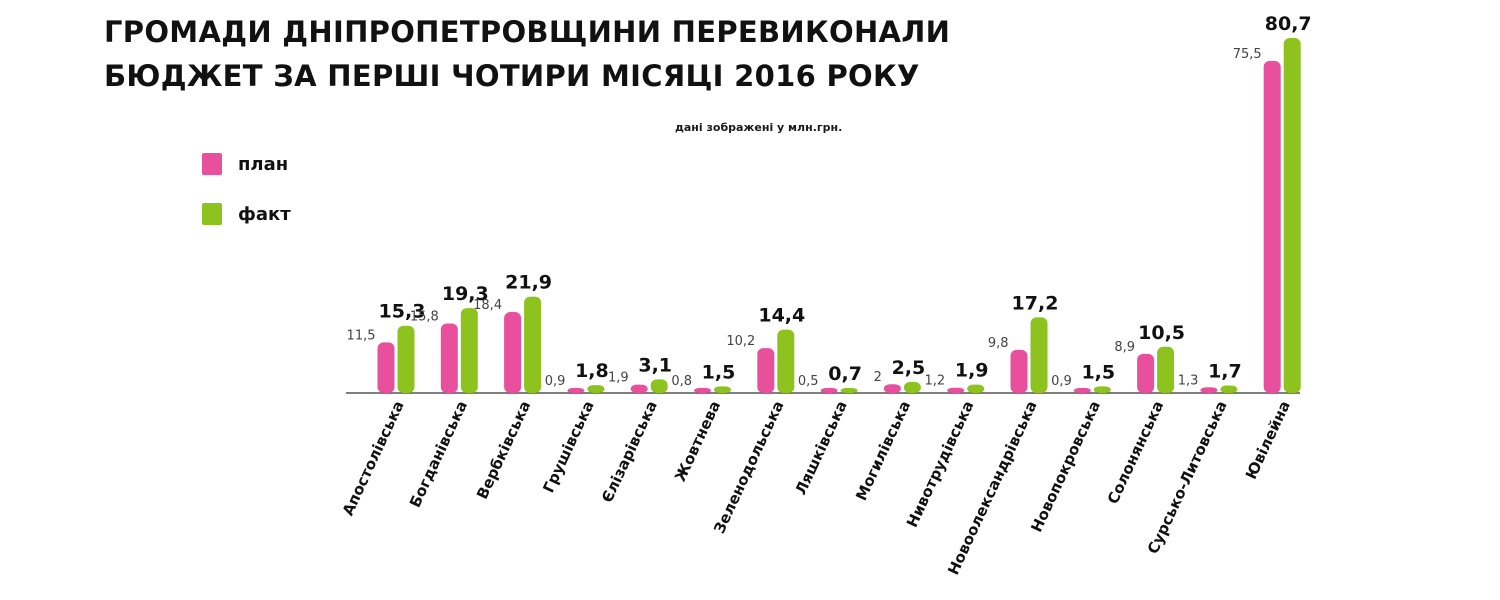 The image size is (1500, 600). I want to click on data-label-plan-12: 8,9, so click(1124, 347).